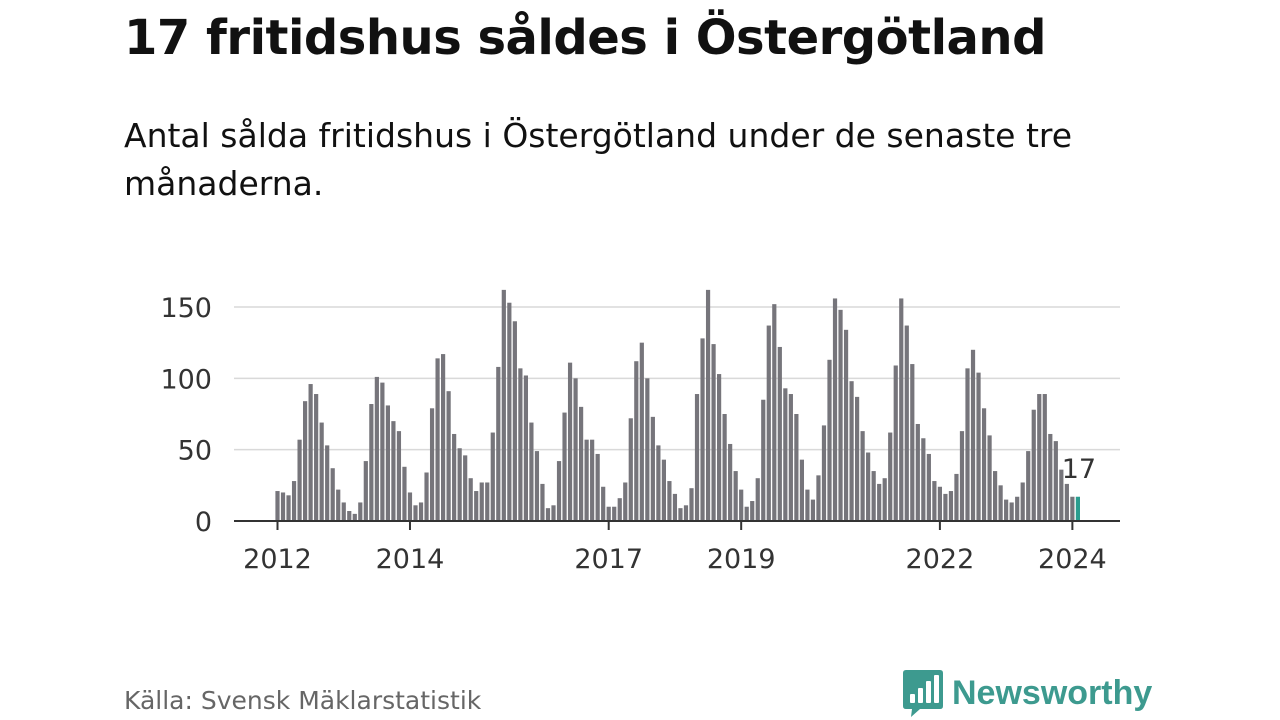 This screenshot has height=720, width=1280. I want to click on x-tick-label: 2019, so click(741, 559).